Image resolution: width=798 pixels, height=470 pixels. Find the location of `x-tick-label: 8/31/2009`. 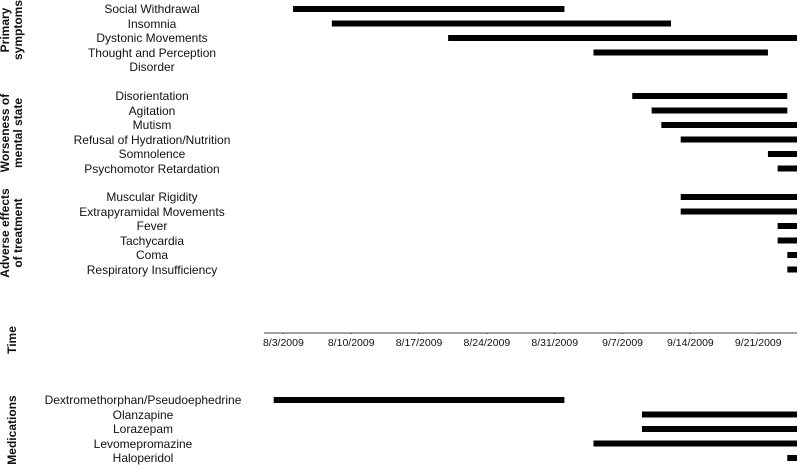

x-tick-label: 8/31/2009 is located at coordinates (555, 343).